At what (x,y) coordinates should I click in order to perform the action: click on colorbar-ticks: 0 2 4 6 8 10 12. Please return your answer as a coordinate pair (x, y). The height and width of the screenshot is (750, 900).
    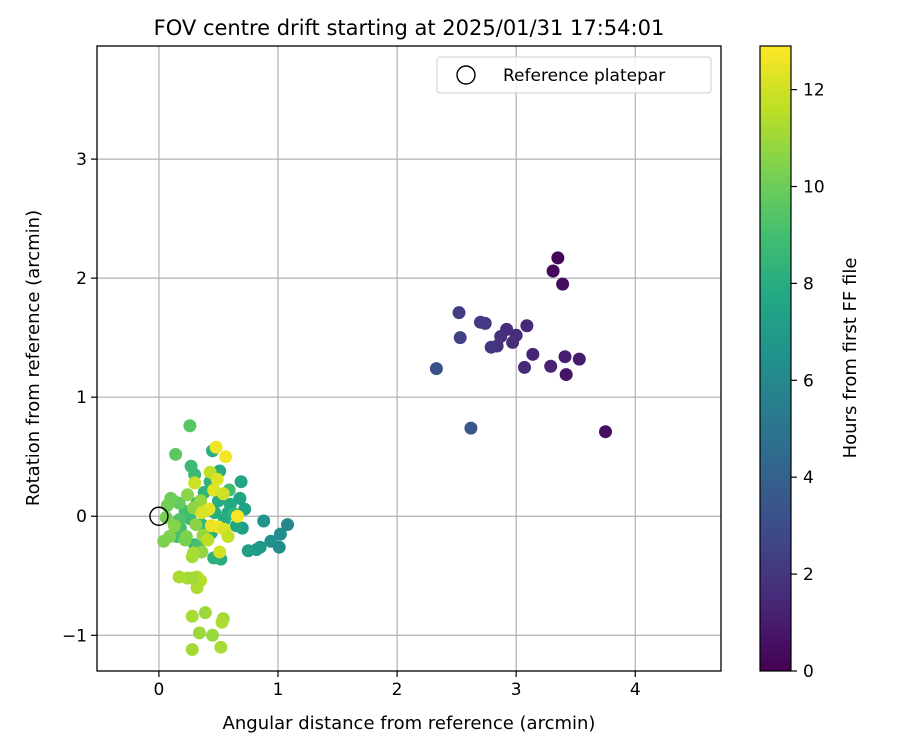
    Looking at the image, I should click on (808, 381).